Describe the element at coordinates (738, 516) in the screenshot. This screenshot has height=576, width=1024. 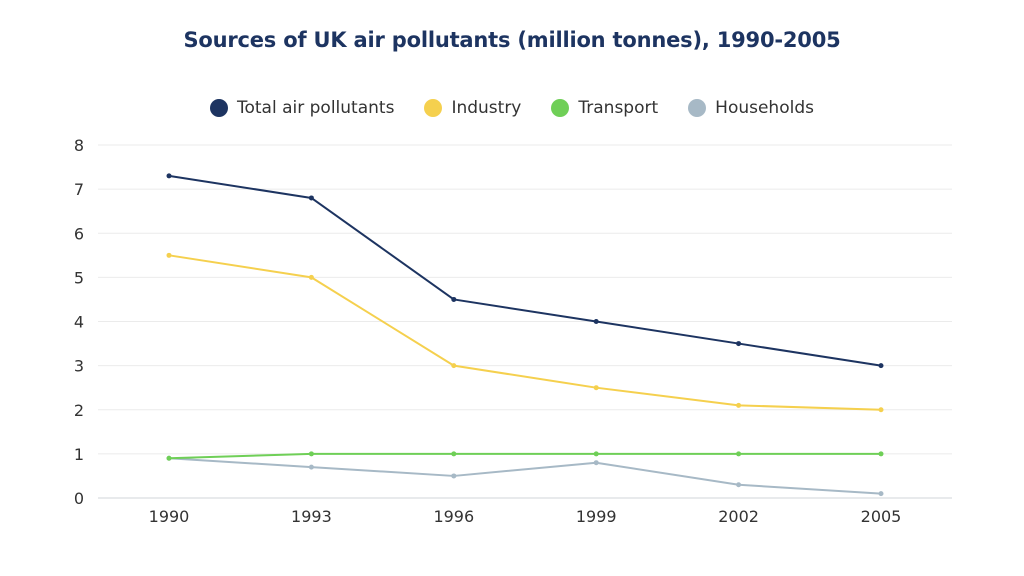
I see `x-tick-label: 2002` at that location.